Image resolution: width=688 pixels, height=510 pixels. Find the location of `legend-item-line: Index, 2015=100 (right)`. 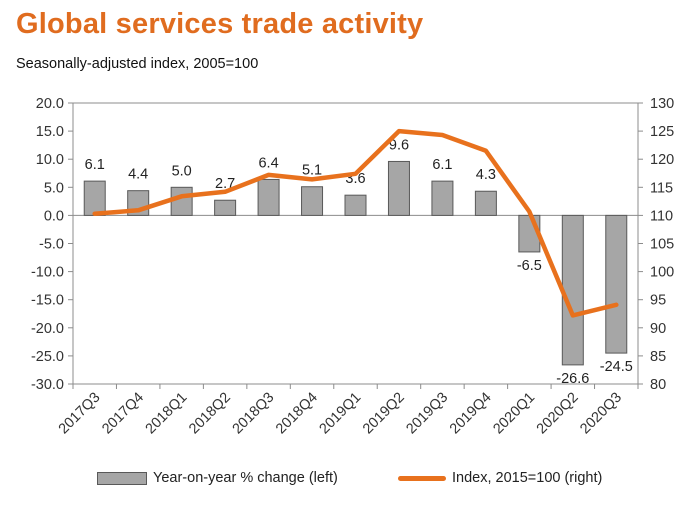

legend-item-line: Index, 2015=100 (right) is located at coordinates (500, 478).